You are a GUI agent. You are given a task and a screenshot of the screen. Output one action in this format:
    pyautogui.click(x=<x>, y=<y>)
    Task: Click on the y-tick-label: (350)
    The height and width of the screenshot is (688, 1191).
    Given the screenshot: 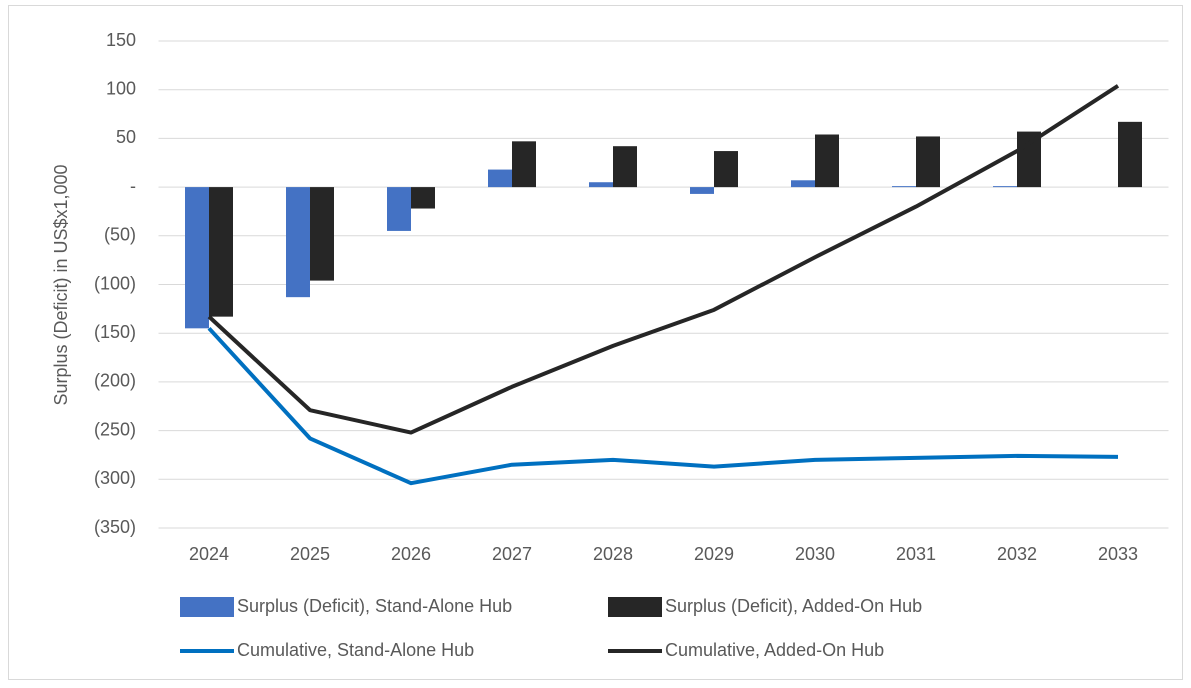 What is the action you would take?
    pyautogui.click(x=115, y=527)
    